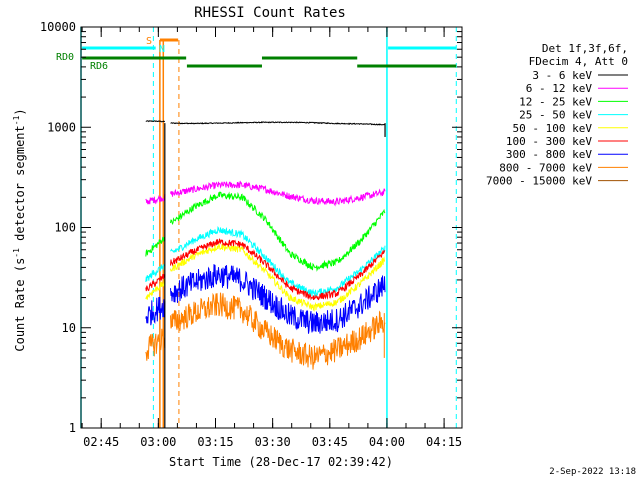  Describe the element at coordinates (16, 120) in the screenshot. I see `y-axis-label-sup2: -1` at that location.